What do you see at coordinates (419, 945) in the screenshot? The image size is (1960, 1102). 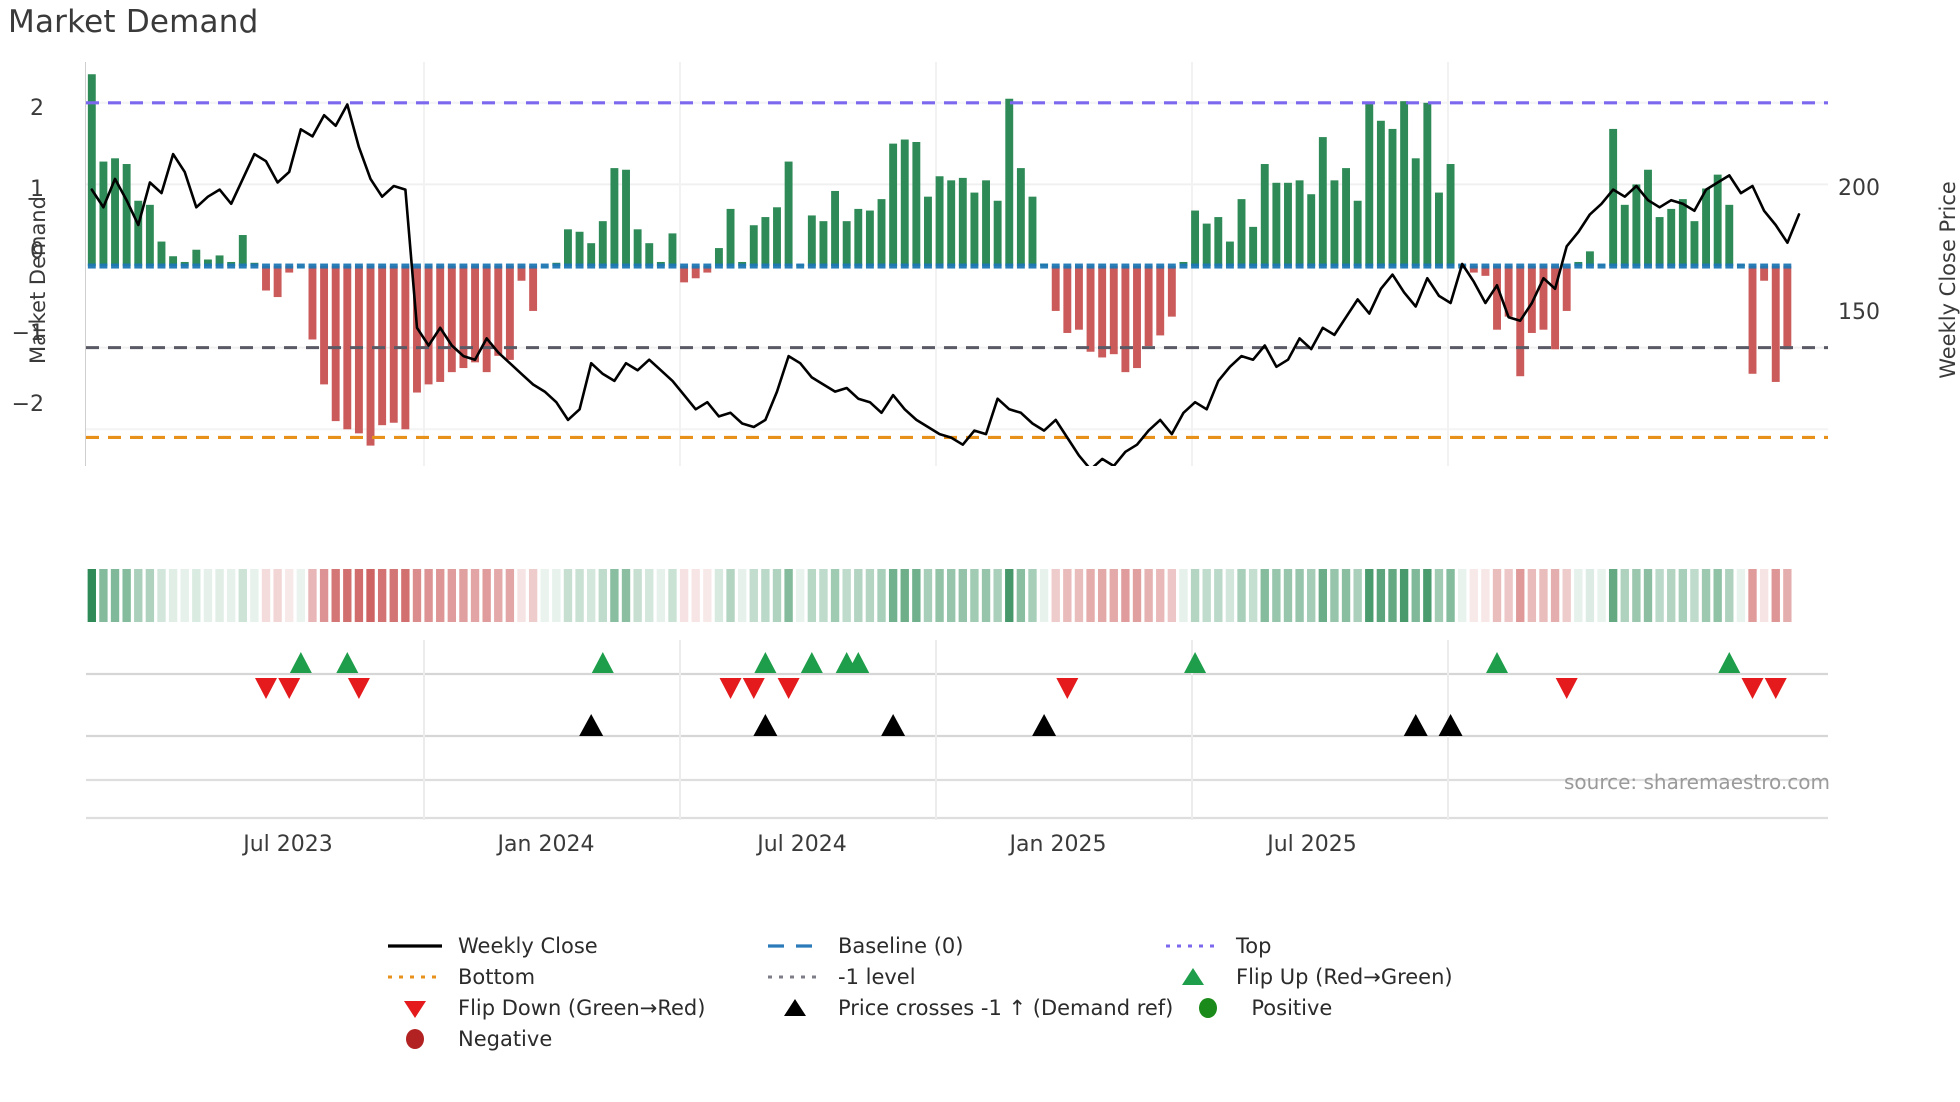 I see `solid-line-icon` at bounding box center [419, 945].